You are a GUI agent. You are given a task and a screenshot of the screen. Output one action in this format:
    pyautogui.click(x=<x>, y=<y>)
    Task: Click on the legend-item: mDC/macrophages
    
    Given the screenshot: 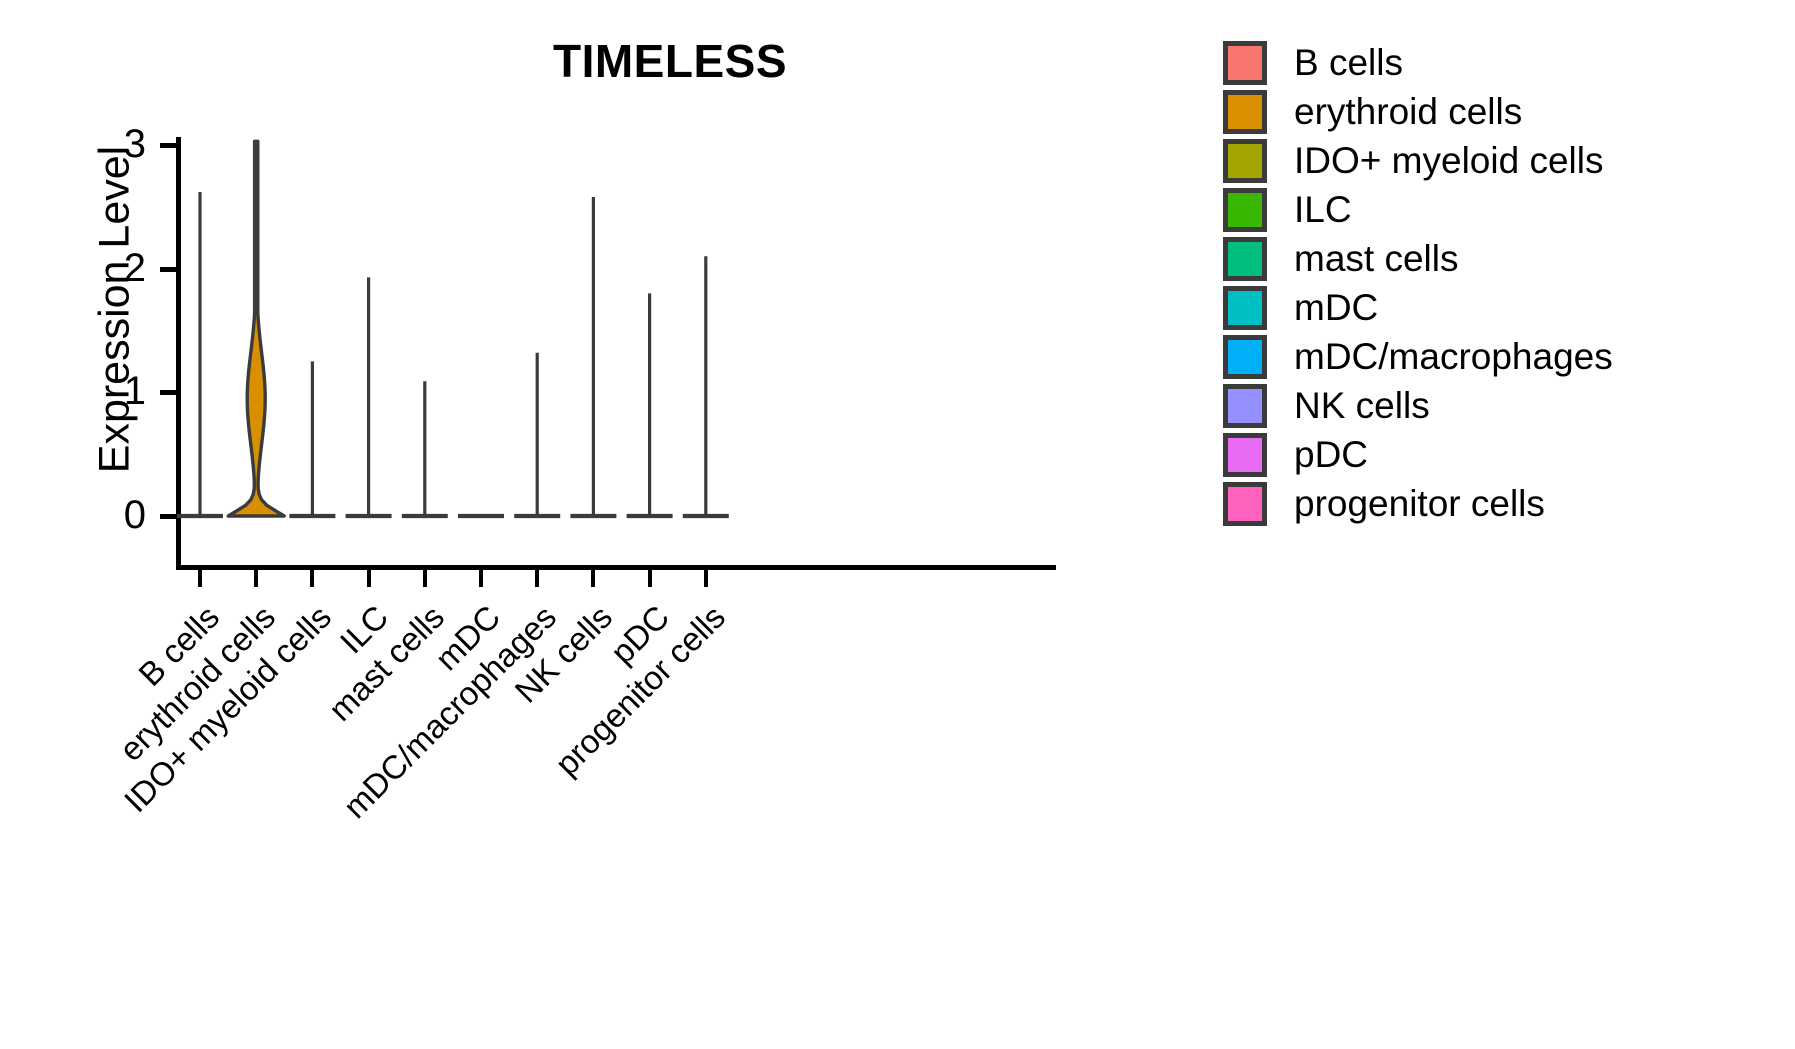 What is the action you would take?
    pyautogui.click(x=1418, y=356)
    